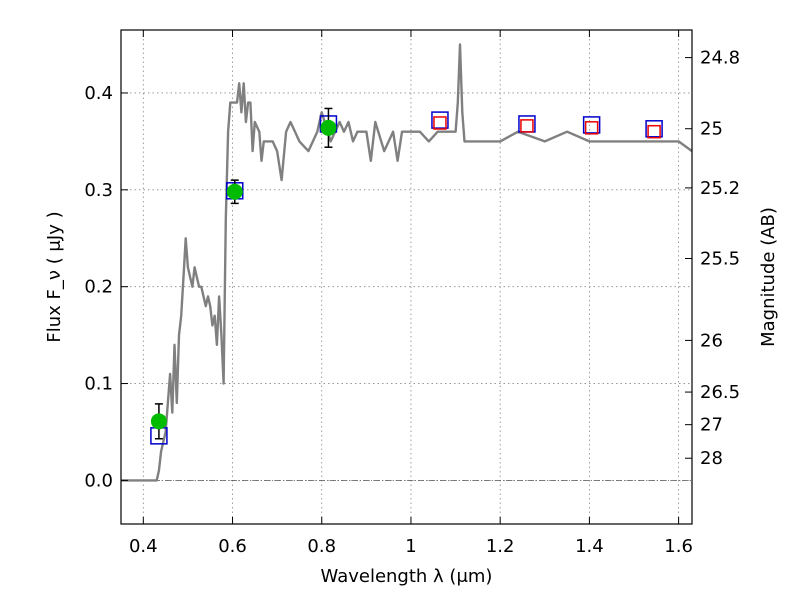  What do you see at coordinates (143, 546) in the screenshot?
I see `x-tick-label: 0.4` at bounding box center [143, 546].